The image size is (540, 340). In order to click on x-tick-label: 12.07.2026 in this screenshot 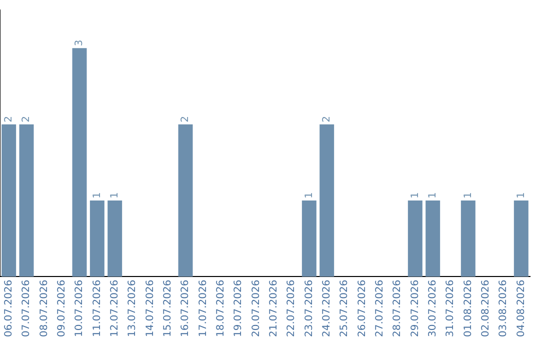, I will do `click(114, 309)`.